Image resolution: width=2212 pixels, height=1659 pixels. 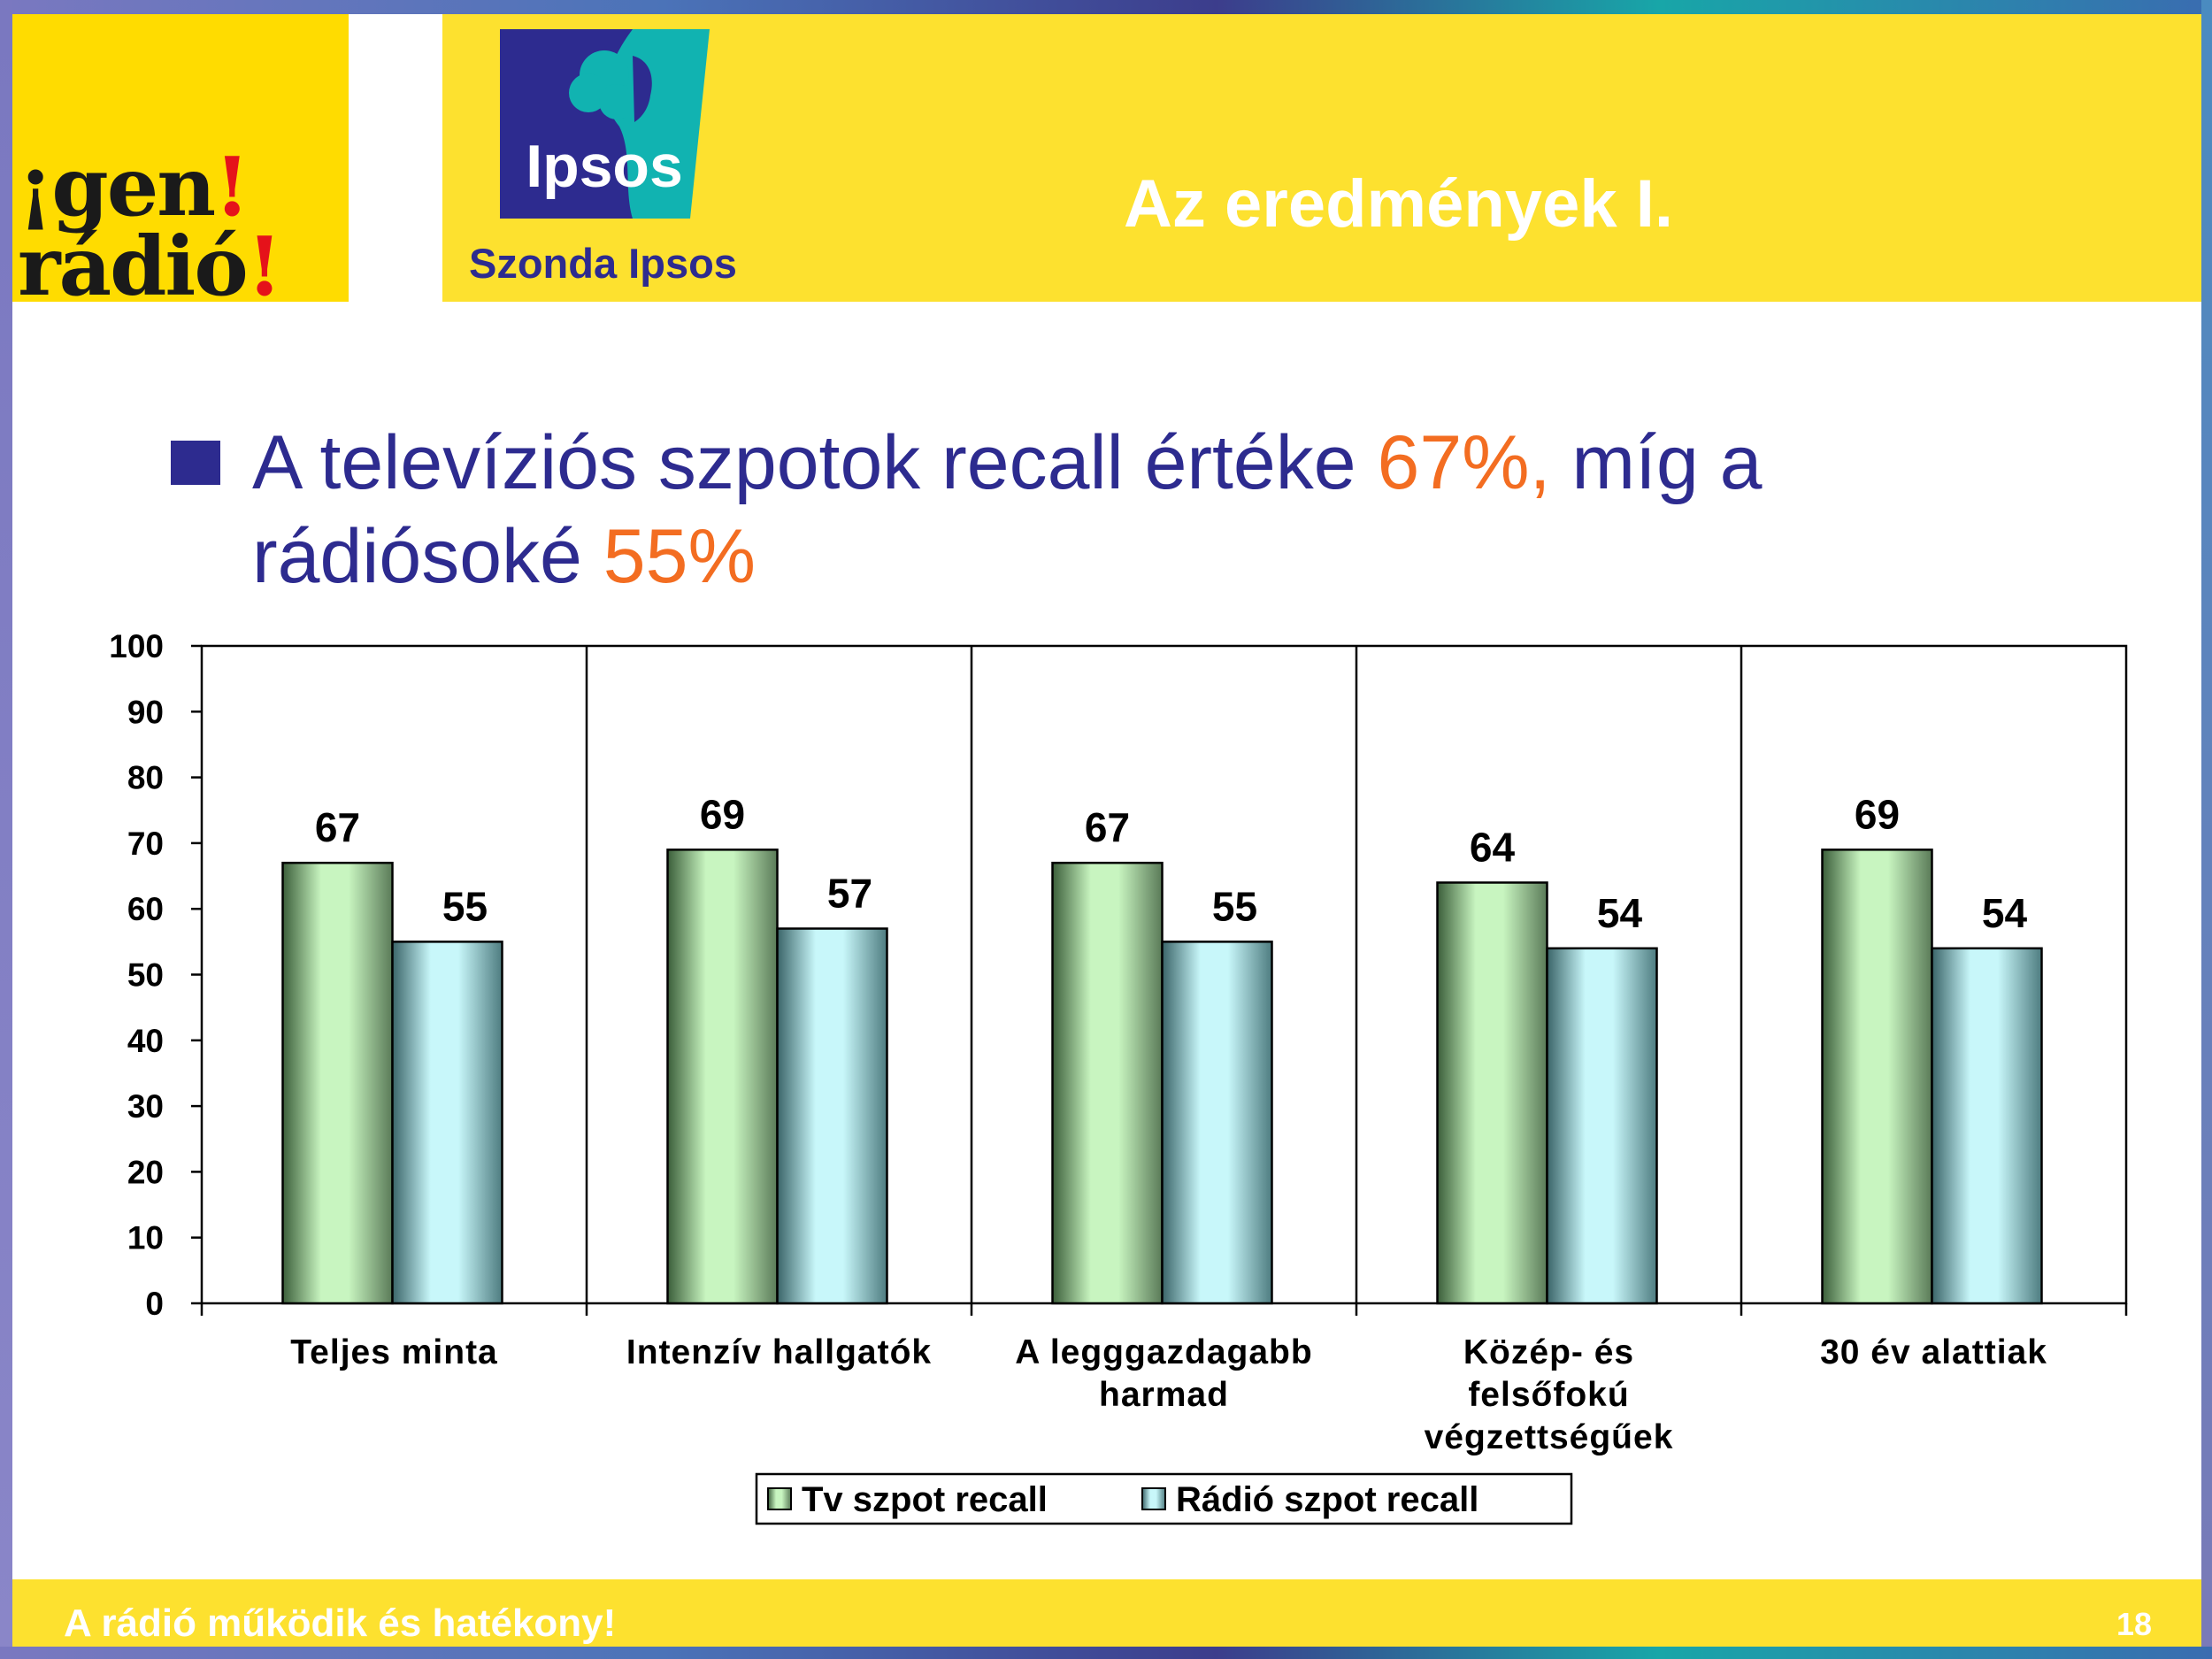 I want to click on igen-radio-logo: ¡gen! rádió!, so click(x=181, y=158).